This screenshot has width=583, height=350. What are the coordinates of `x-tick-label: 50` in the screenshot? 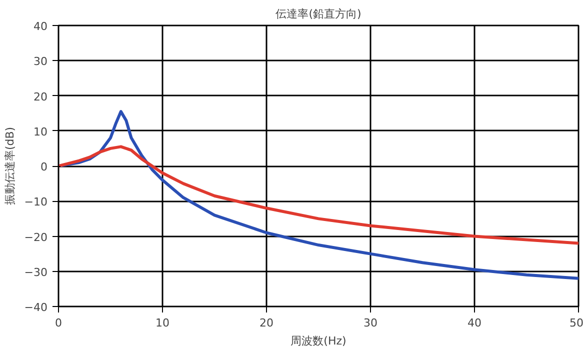 It's located at (576, 323).